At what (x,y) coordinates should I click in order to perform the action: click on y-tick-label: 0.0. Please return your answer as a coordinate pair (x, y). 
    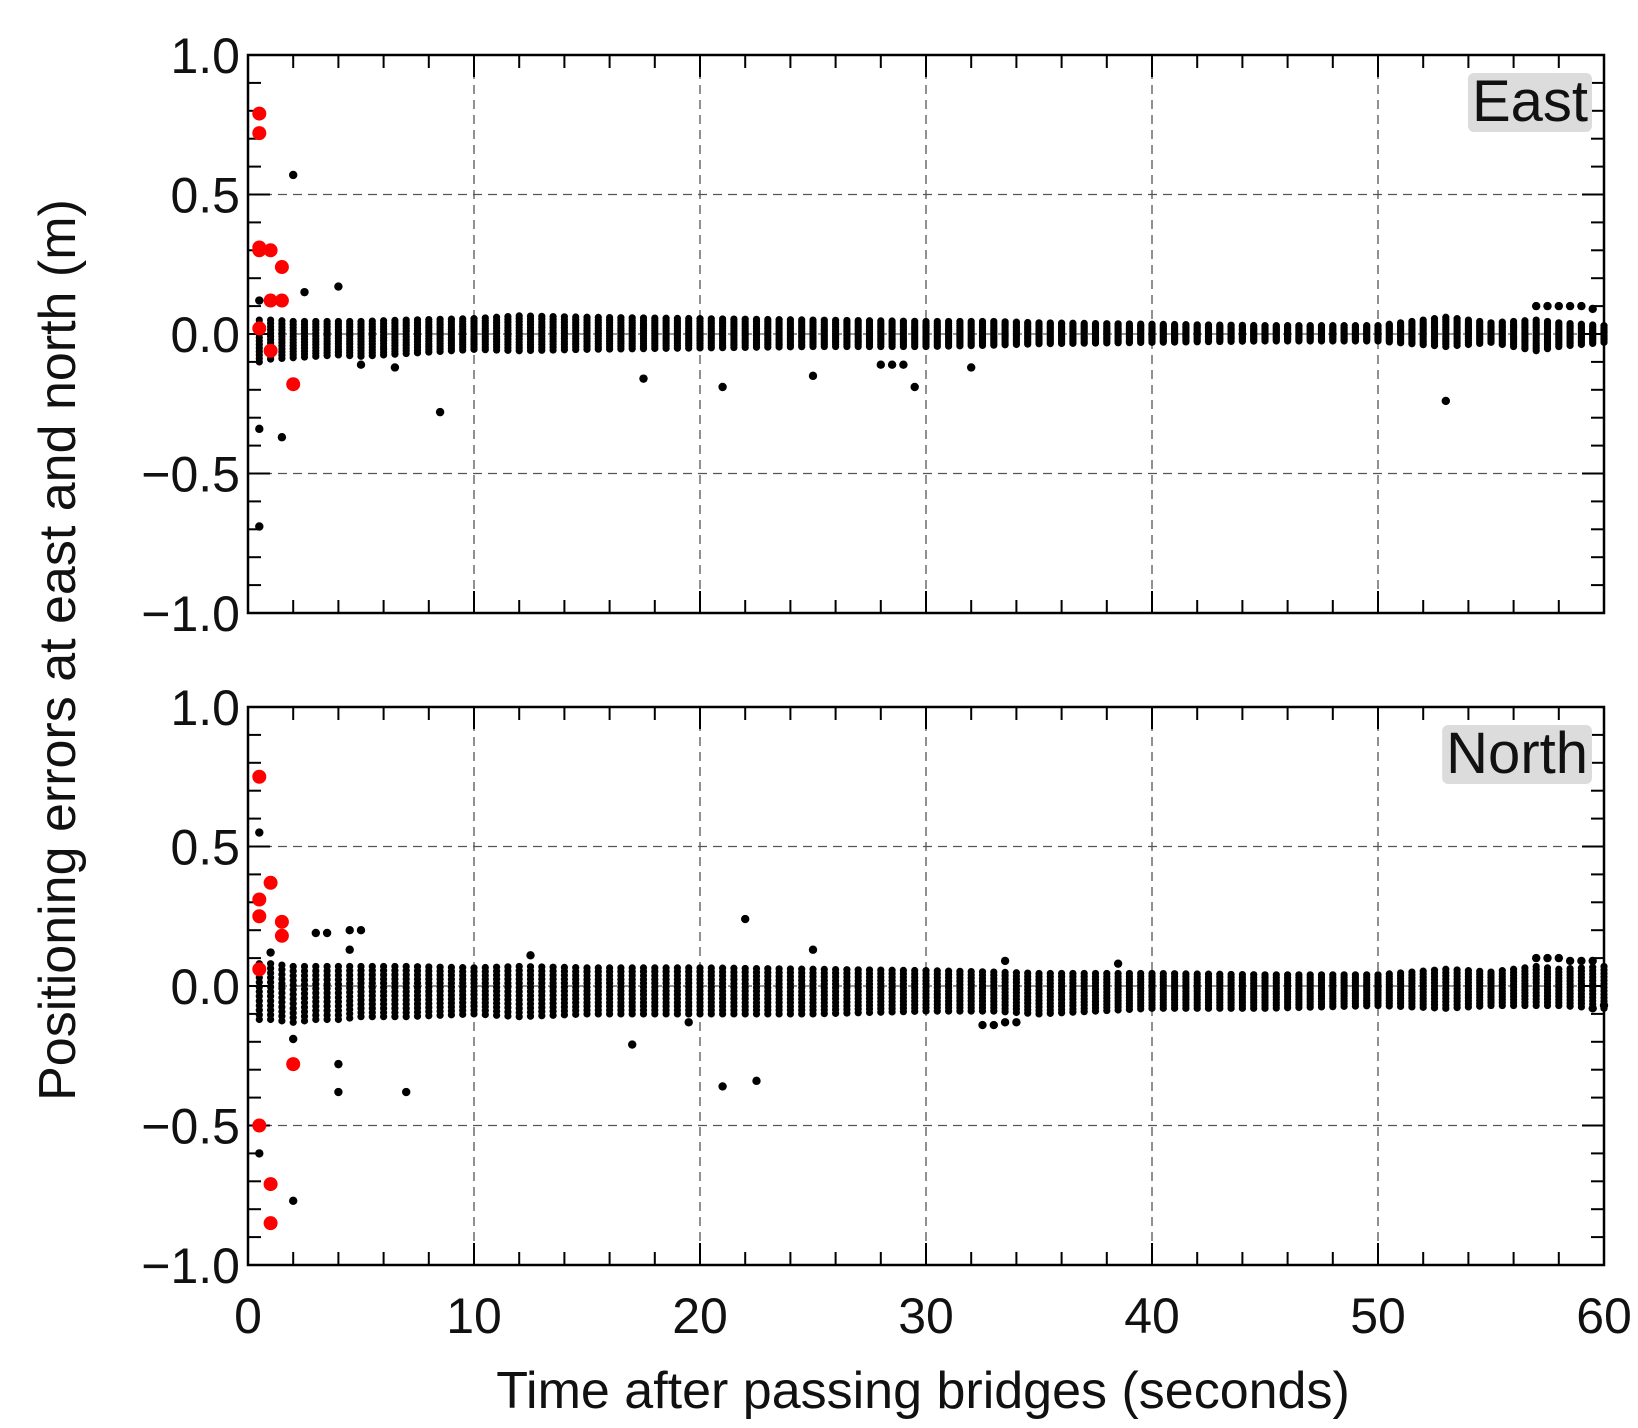
    Looking at the image, I should click on (205, 987).